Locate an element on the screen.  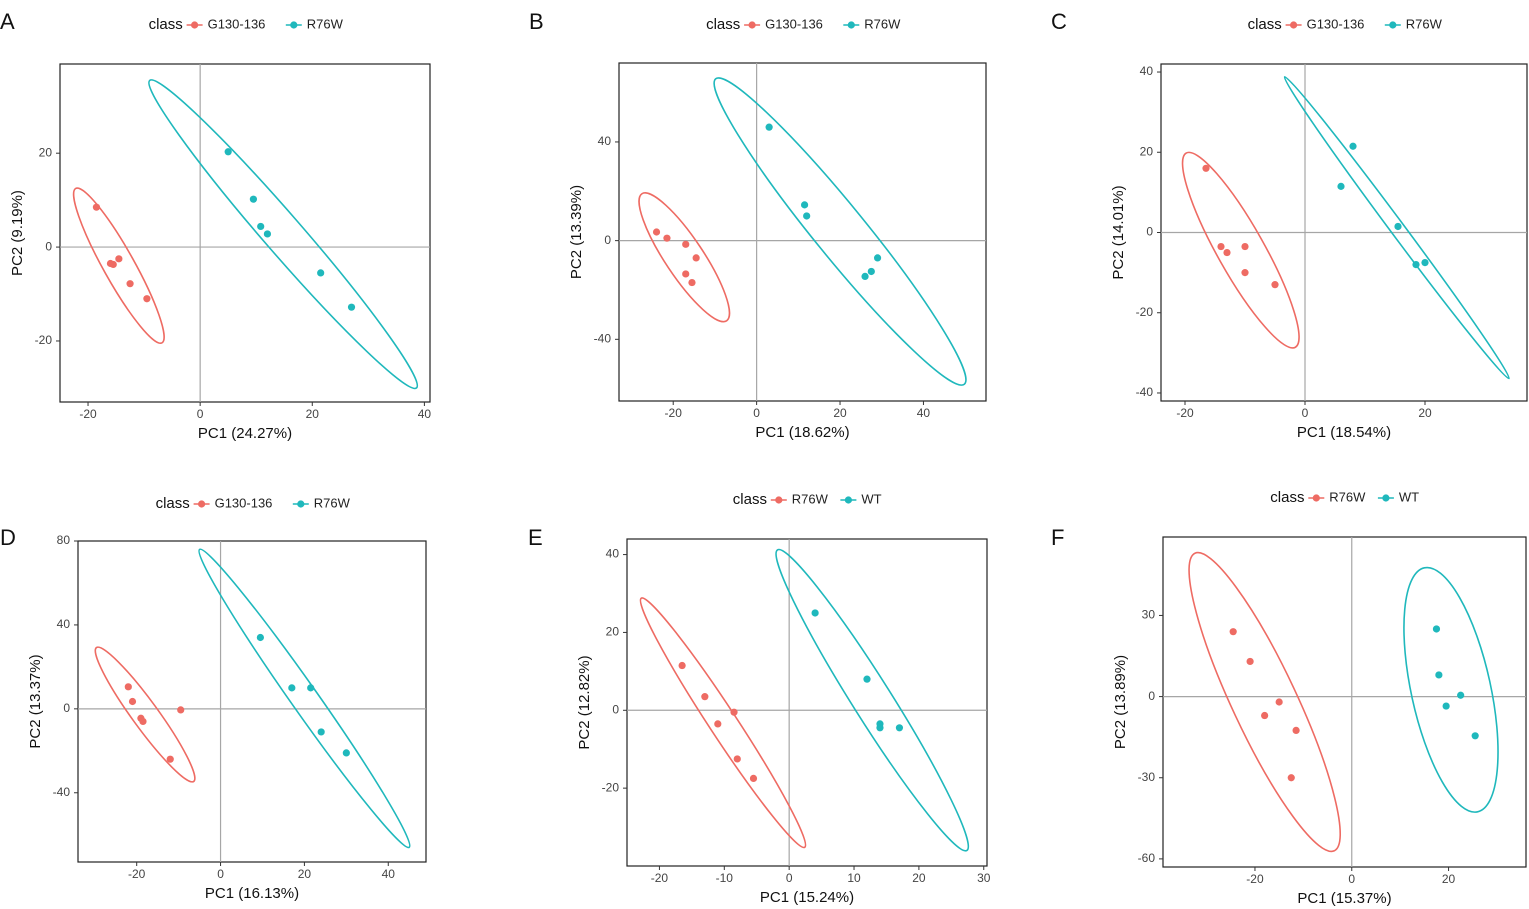
panel-letter: E is located at coordinates (535, 537).